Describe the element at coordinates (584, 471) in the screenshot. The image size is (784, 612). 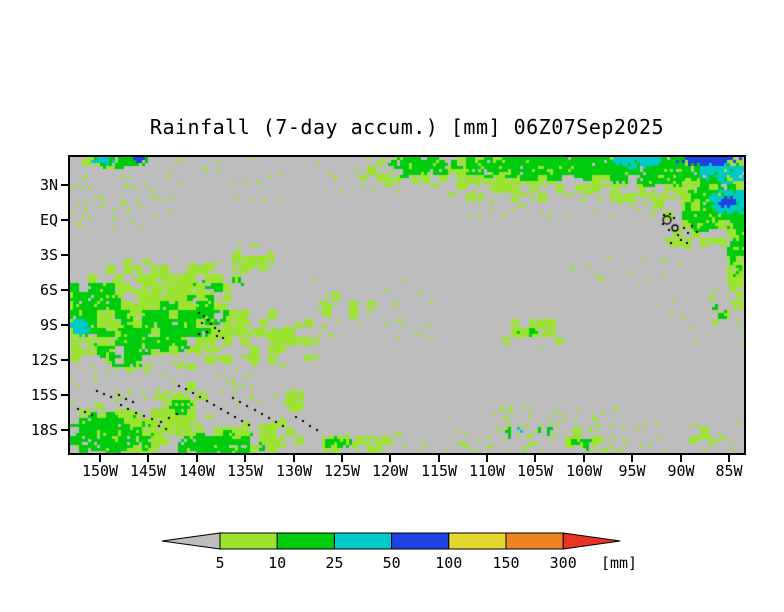
I see `lon-label: 100W` at that location.